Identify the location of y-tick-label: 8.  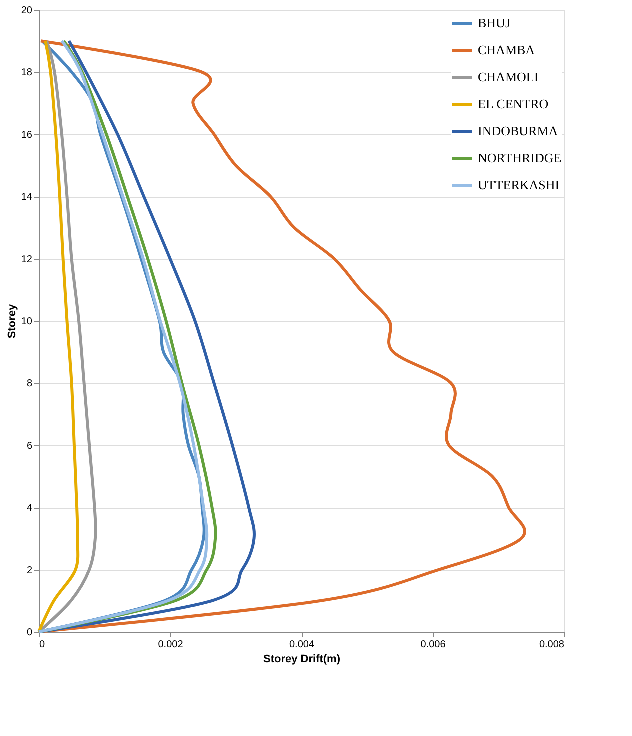
(29, 384).